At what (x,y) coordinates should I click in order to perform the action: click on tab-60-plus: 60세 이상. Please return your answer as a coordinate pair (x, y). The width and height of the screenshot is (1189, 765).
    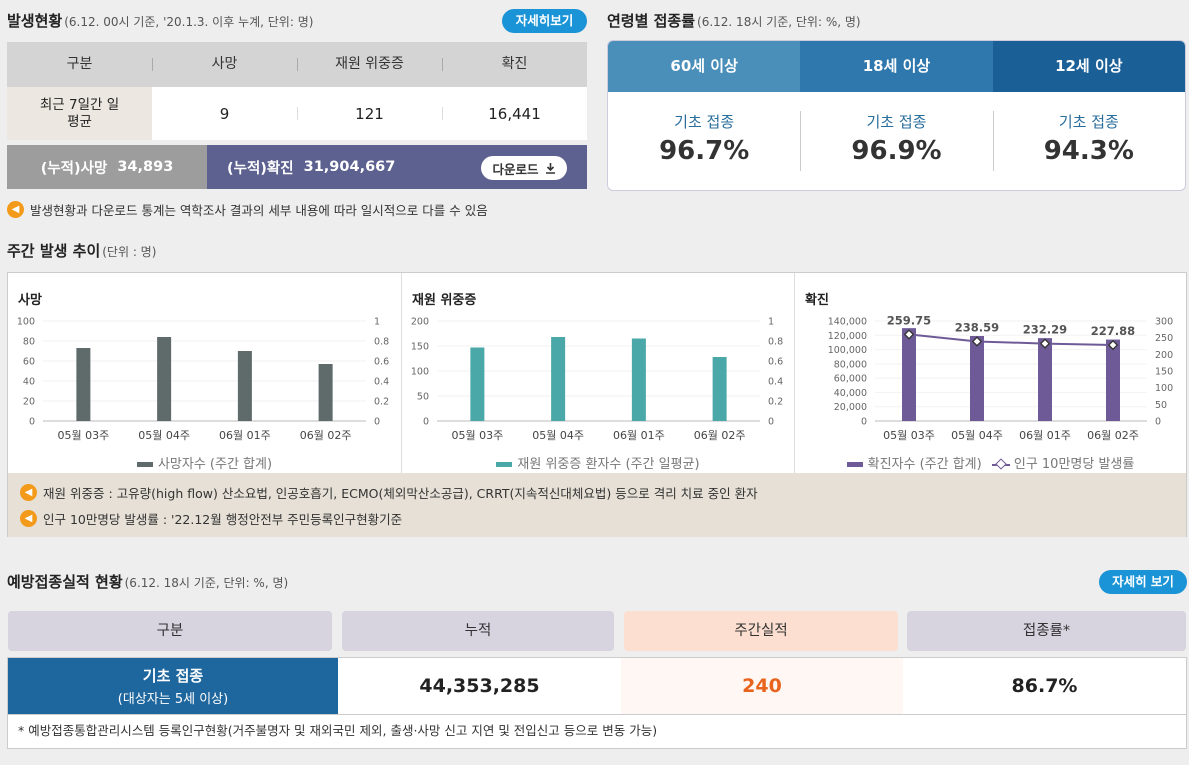
    Looking at the image, I should click on (704, 66).